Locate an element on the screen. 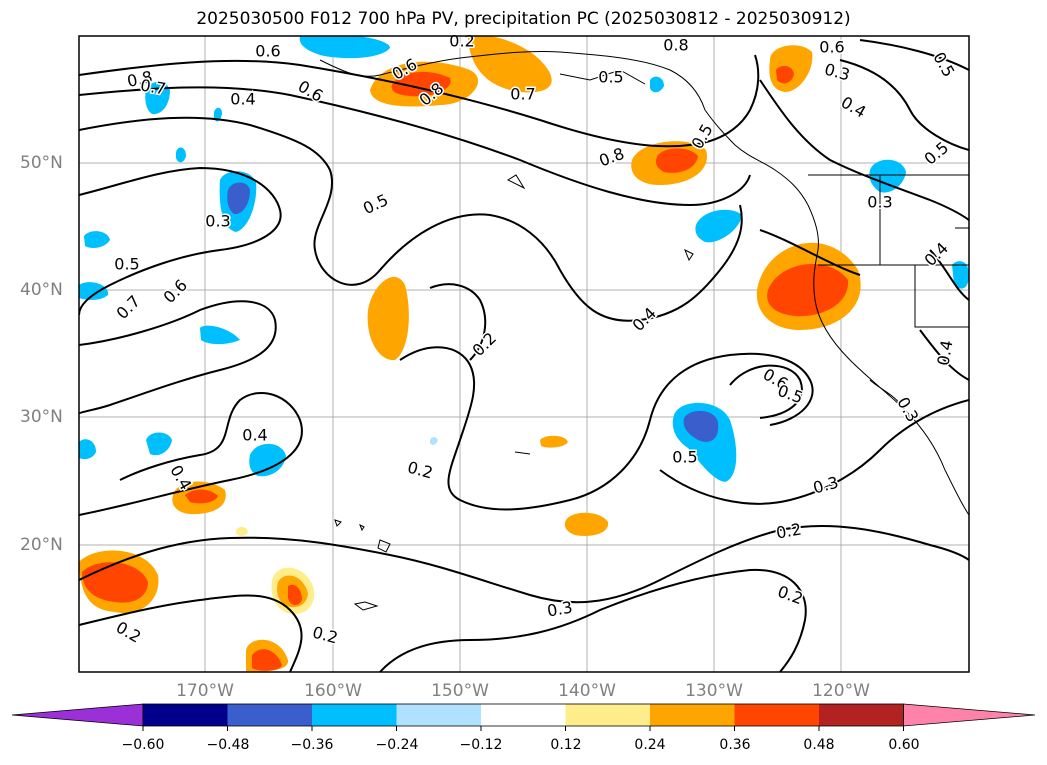  colorbar-tick-label: 0.36 is located at coordinates (735, 745).